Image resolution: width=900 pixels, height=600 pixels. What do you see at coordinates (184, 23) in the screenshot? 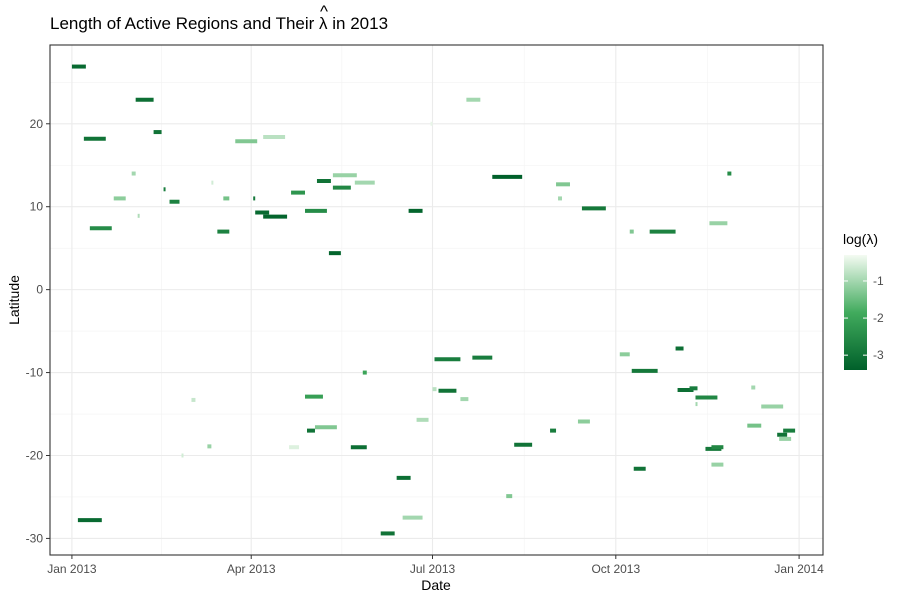
I see `title-text-a: Length of Active Regions and Their` at bounding box center [184, 23].